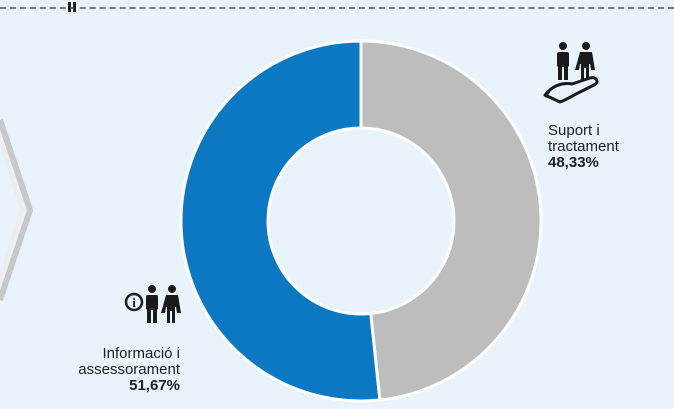  What do you see at coordinates (129, 361) in the screenshot?
I see `slice-name-informacio: Informació i assessorament` at bounding box center [129, 361].